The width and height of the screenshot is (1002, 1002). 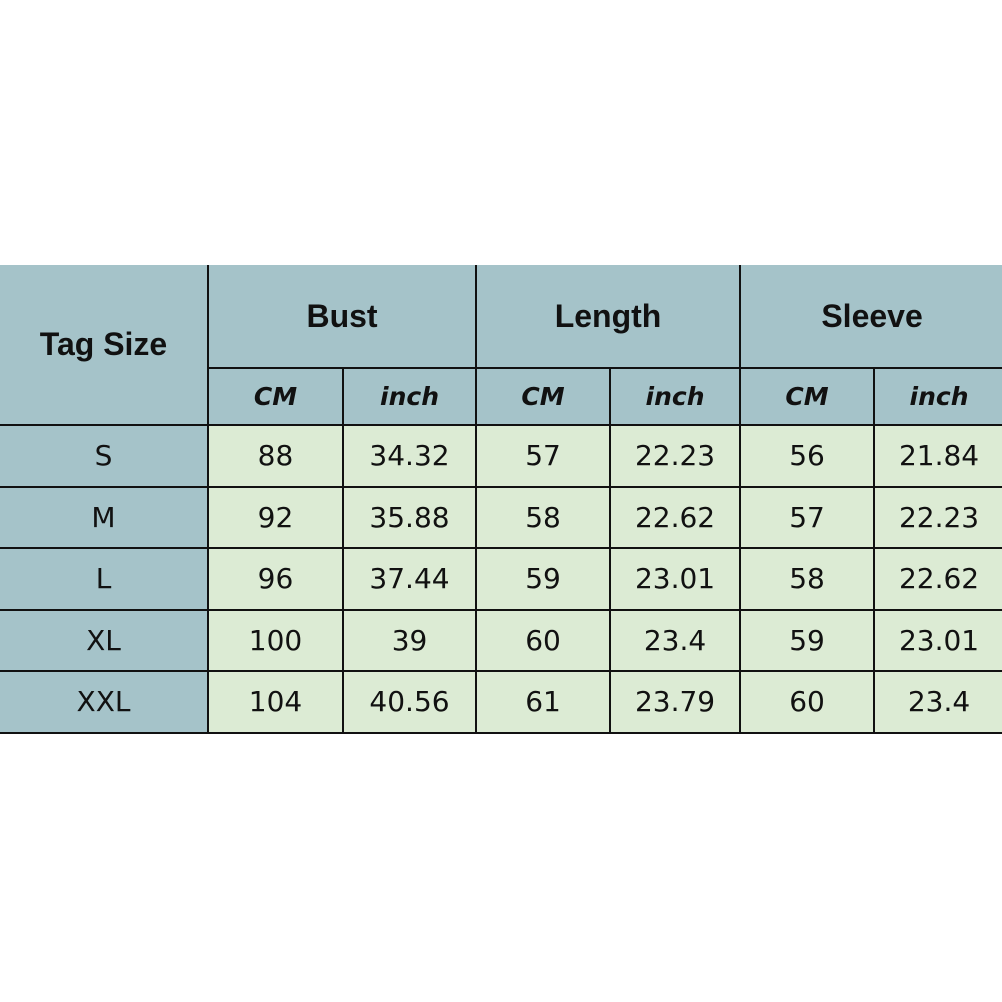 I want to click on value-cell: 40.56, so click(x=409, y=702).